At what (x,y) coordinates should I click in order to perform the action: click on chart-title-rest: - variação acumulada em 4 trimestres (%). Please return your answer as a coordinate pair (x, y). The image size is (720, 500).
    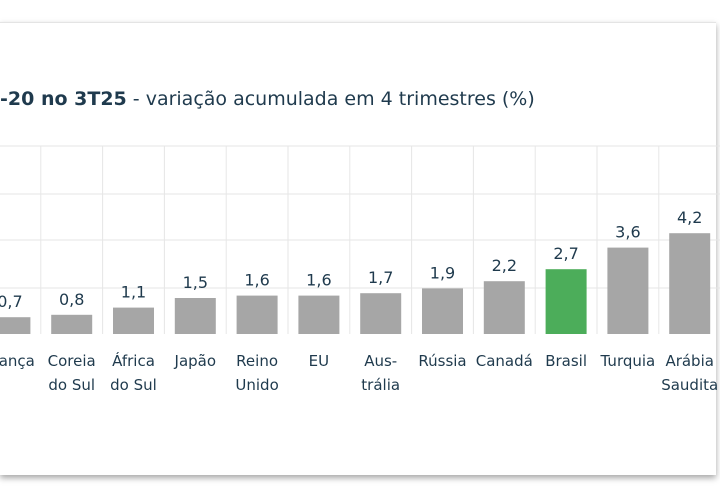
    Looking at the image, I should click on (330, 99).